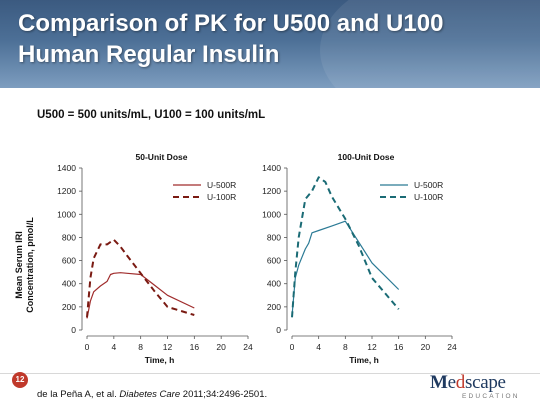  I want to click on y-tick-label-left: 1200, so click(66, 191).